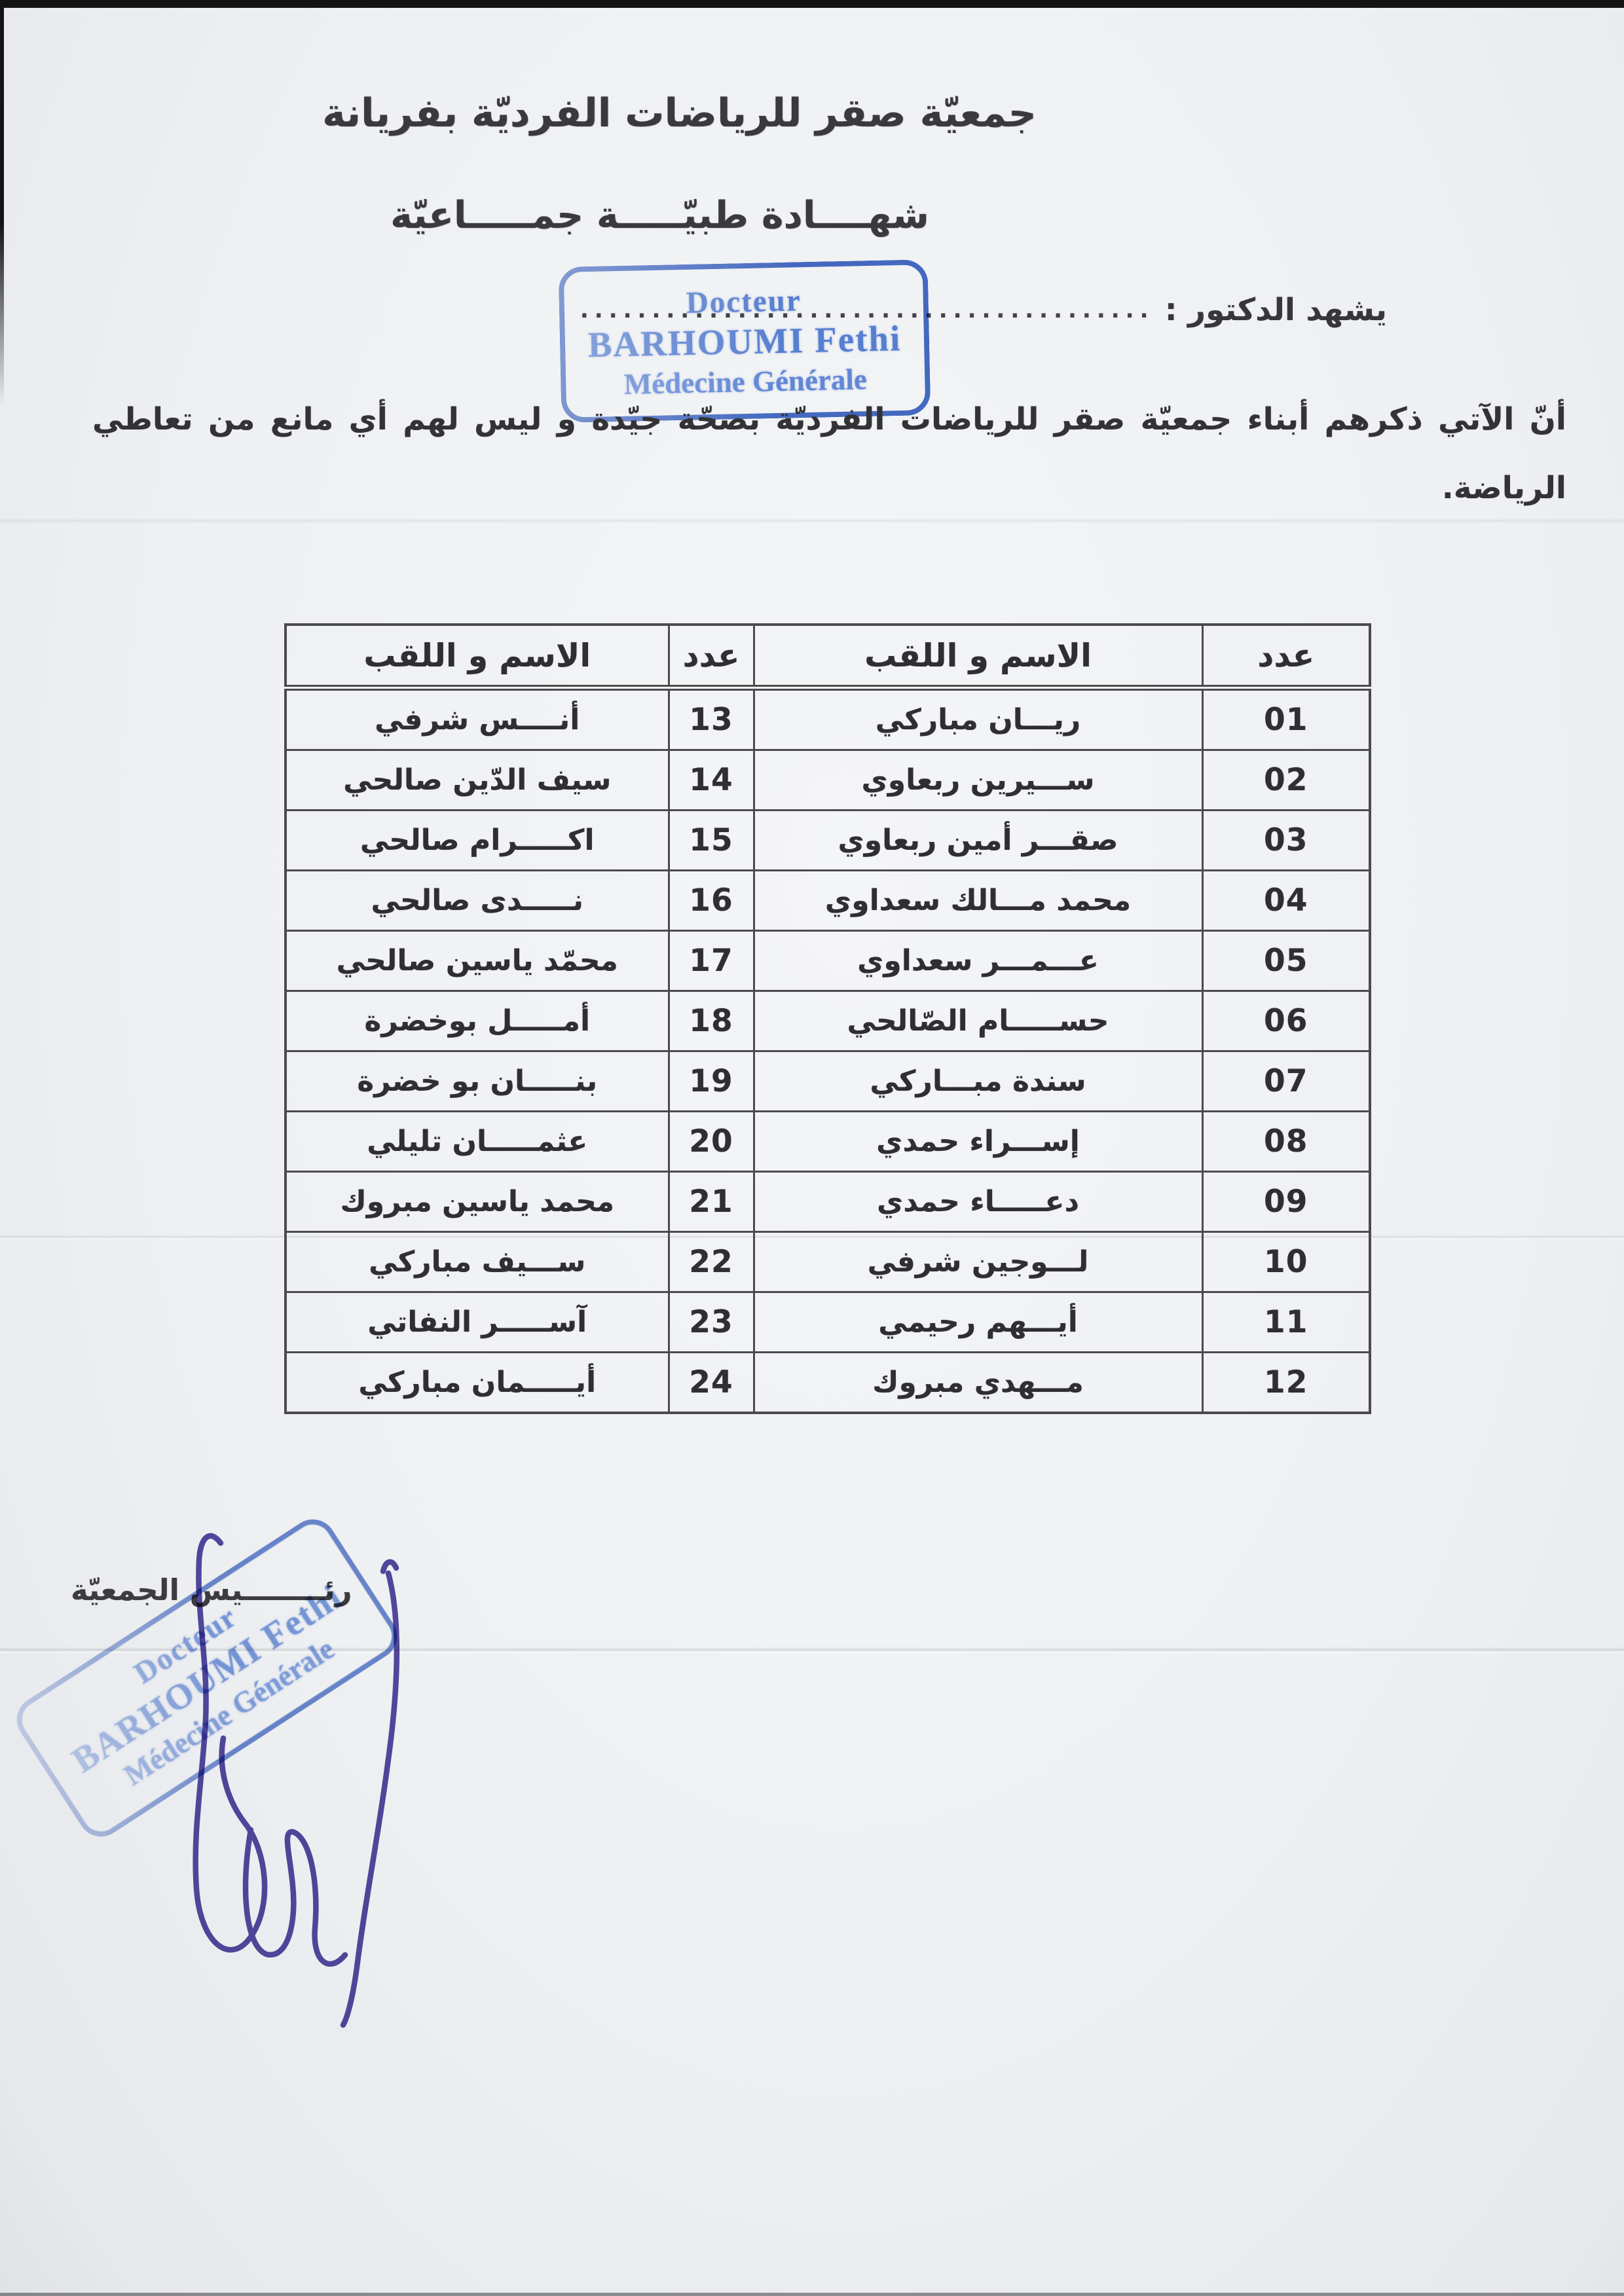 The height and width of the screenshot is (2296, 1624). I want to click on cell-name: آســـــر النفاتي, so click(477, 1322).